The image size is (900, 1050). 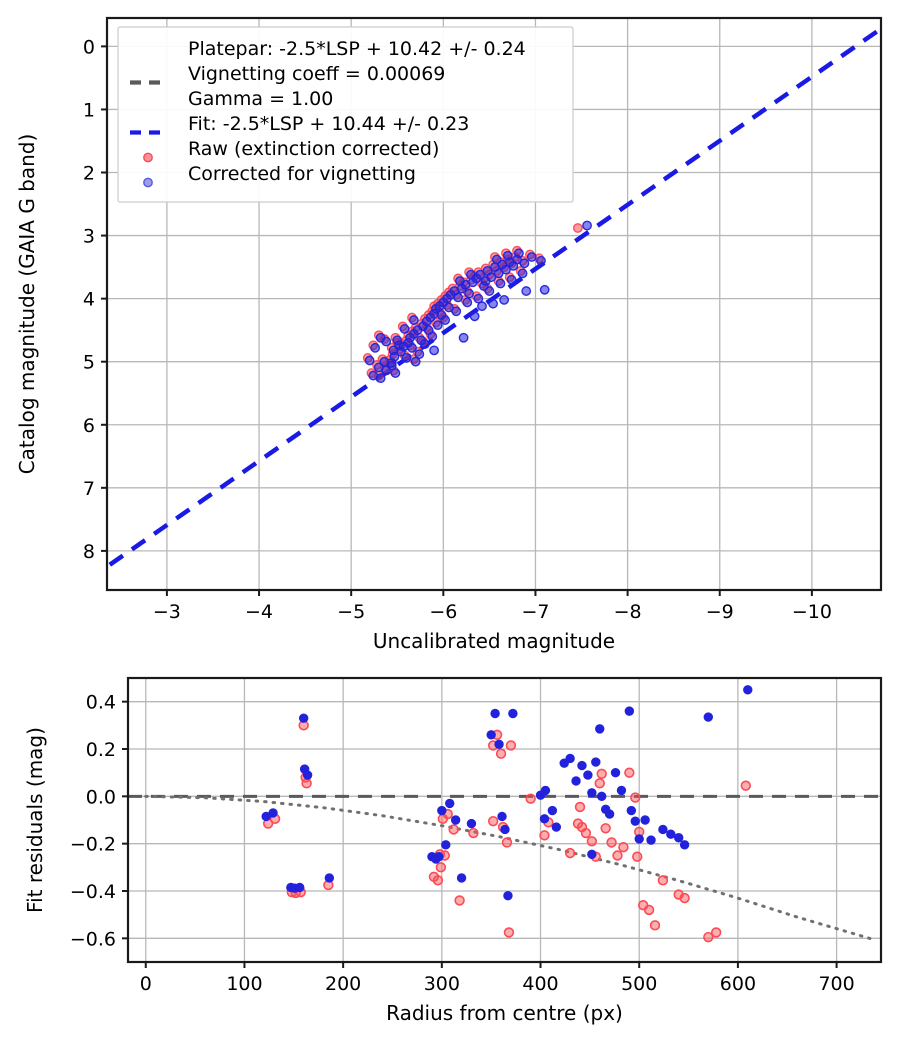 I want to click on legend-entry-label: Fit: -2.5*LSP + 10.44 +/- 0.23, so click(x=328, y=124).